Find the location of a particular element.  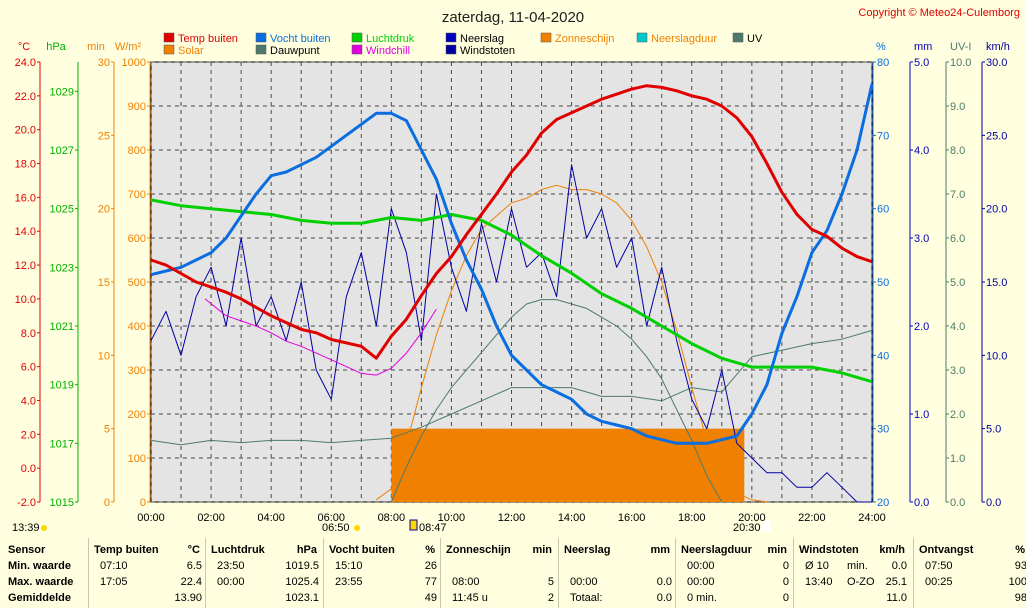

axis-tick-label: 8.0 is located at coordinates (957, 151).